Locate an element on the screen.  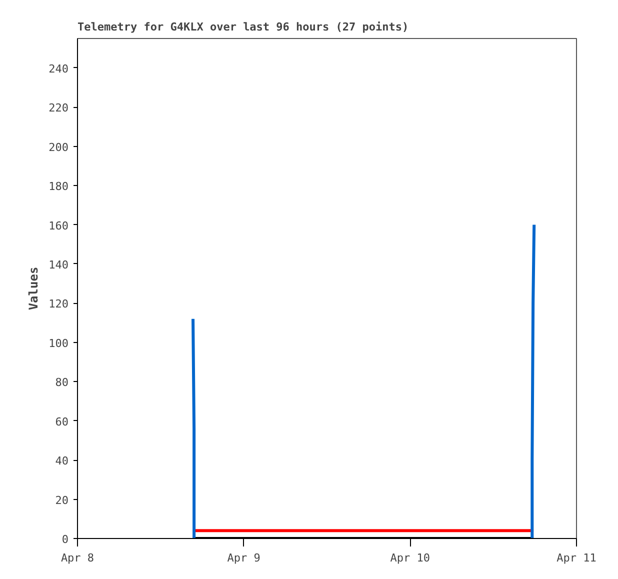
x-tick-label: Apr 8 is located at coordinates (77, 558).